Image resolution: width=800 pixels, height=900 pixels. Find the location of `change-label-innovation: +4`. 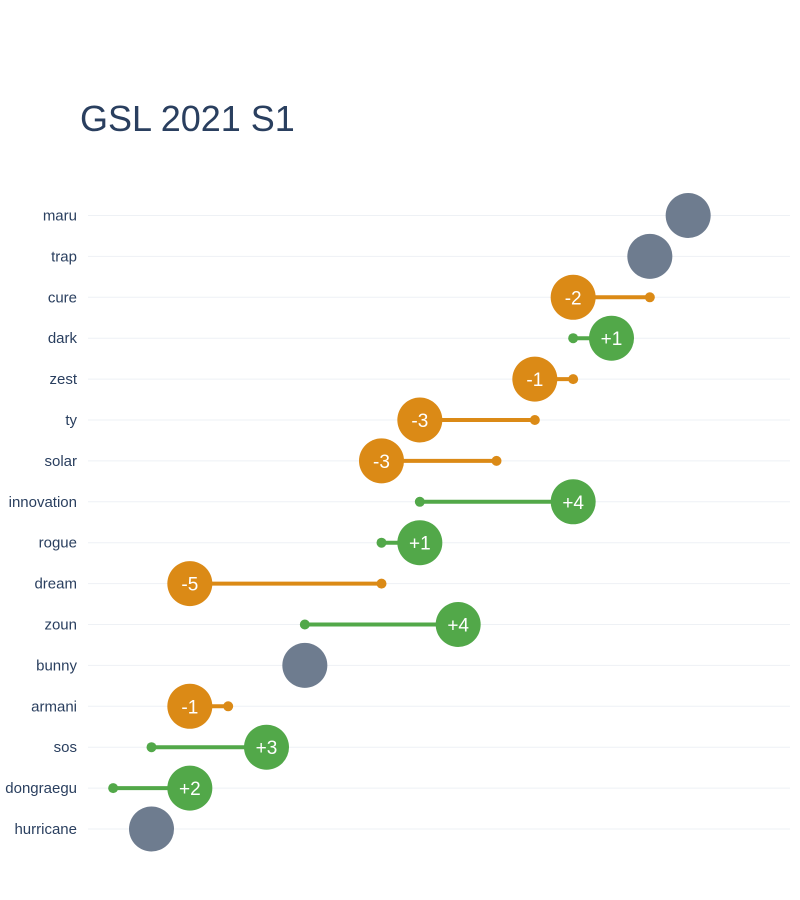

change-label-innovation: +4 is located at coordinates (573, 503).